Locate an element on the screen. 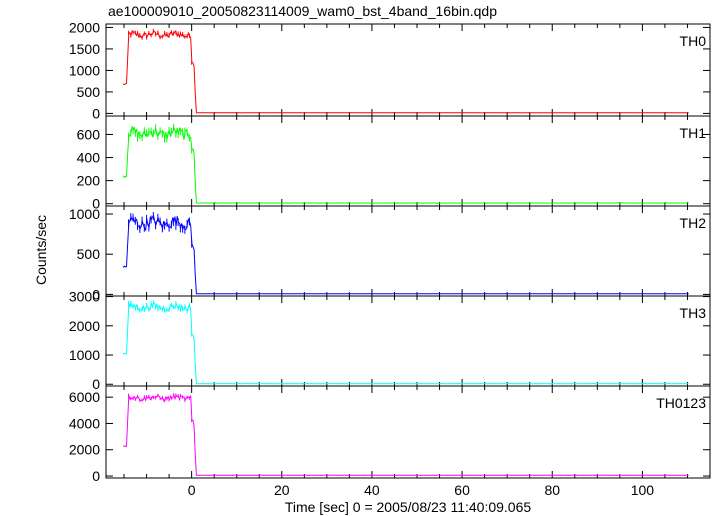 Image resolution: width=717 pixels, height=516 pixels. y-tick-label: 6000 is located at coordinates (84, 397).